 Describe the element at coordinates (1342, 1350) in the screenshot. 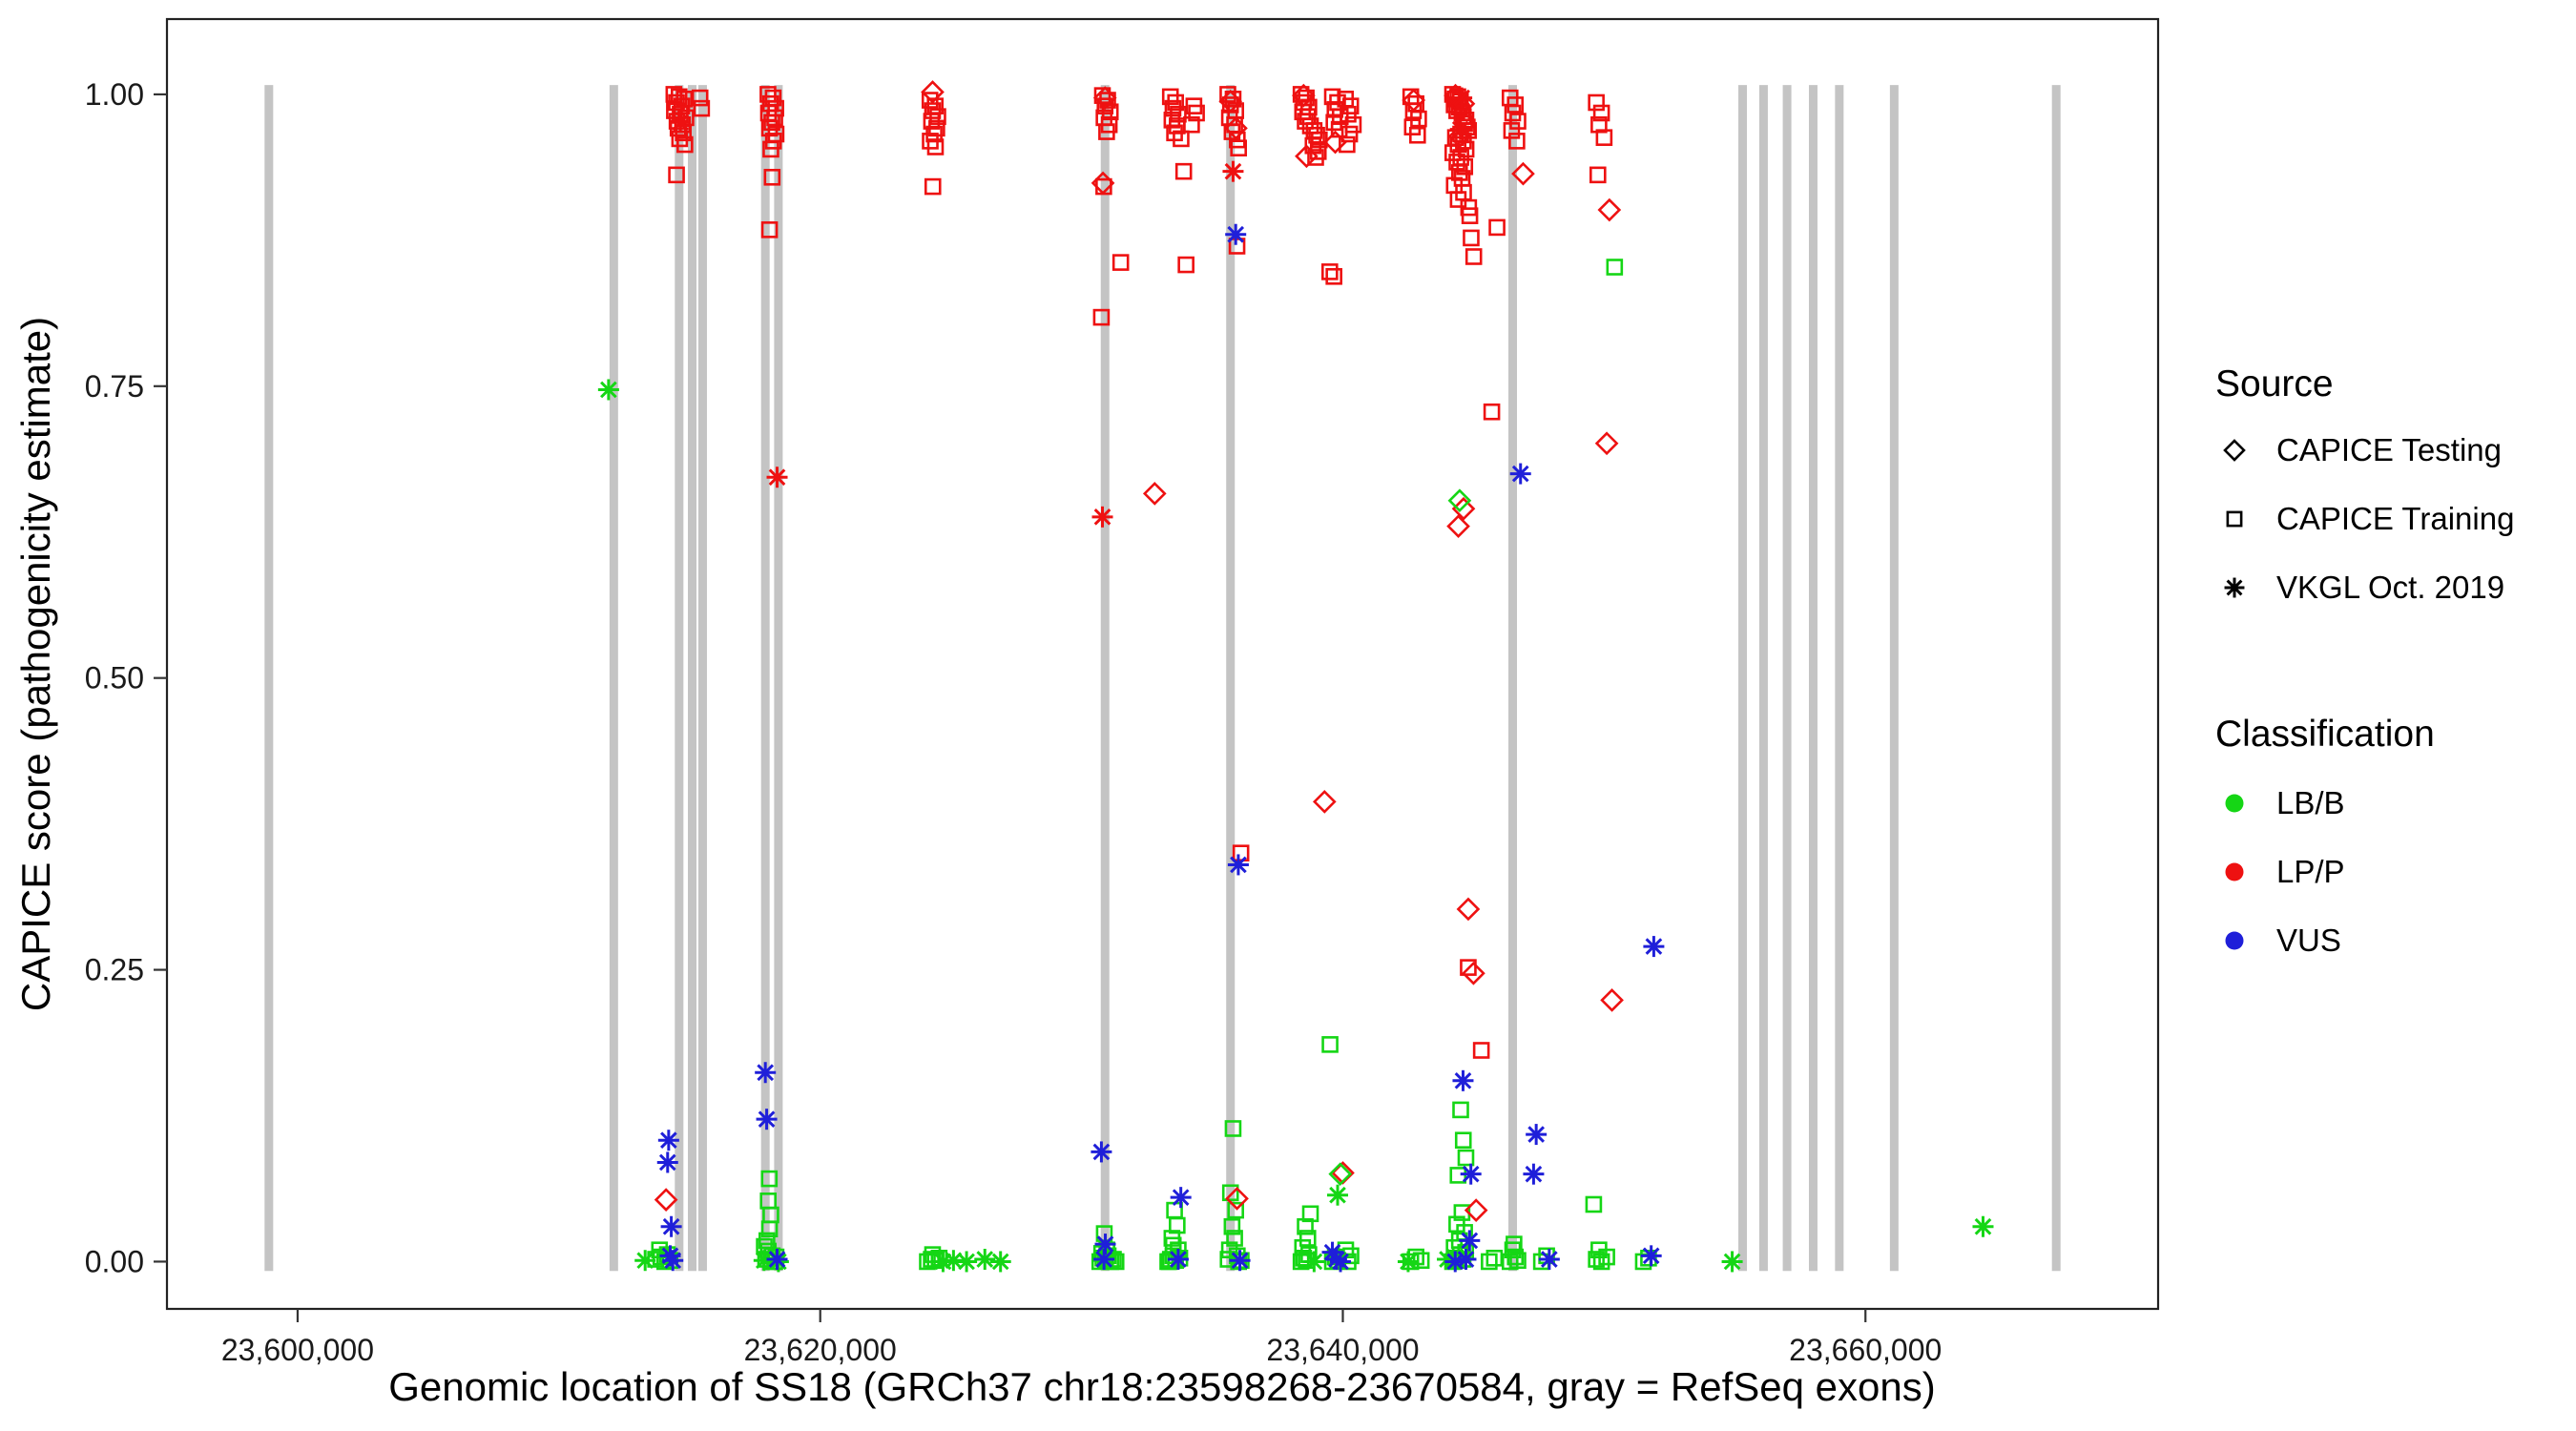

I see `x-tick-label: 23,640,000` at that location.